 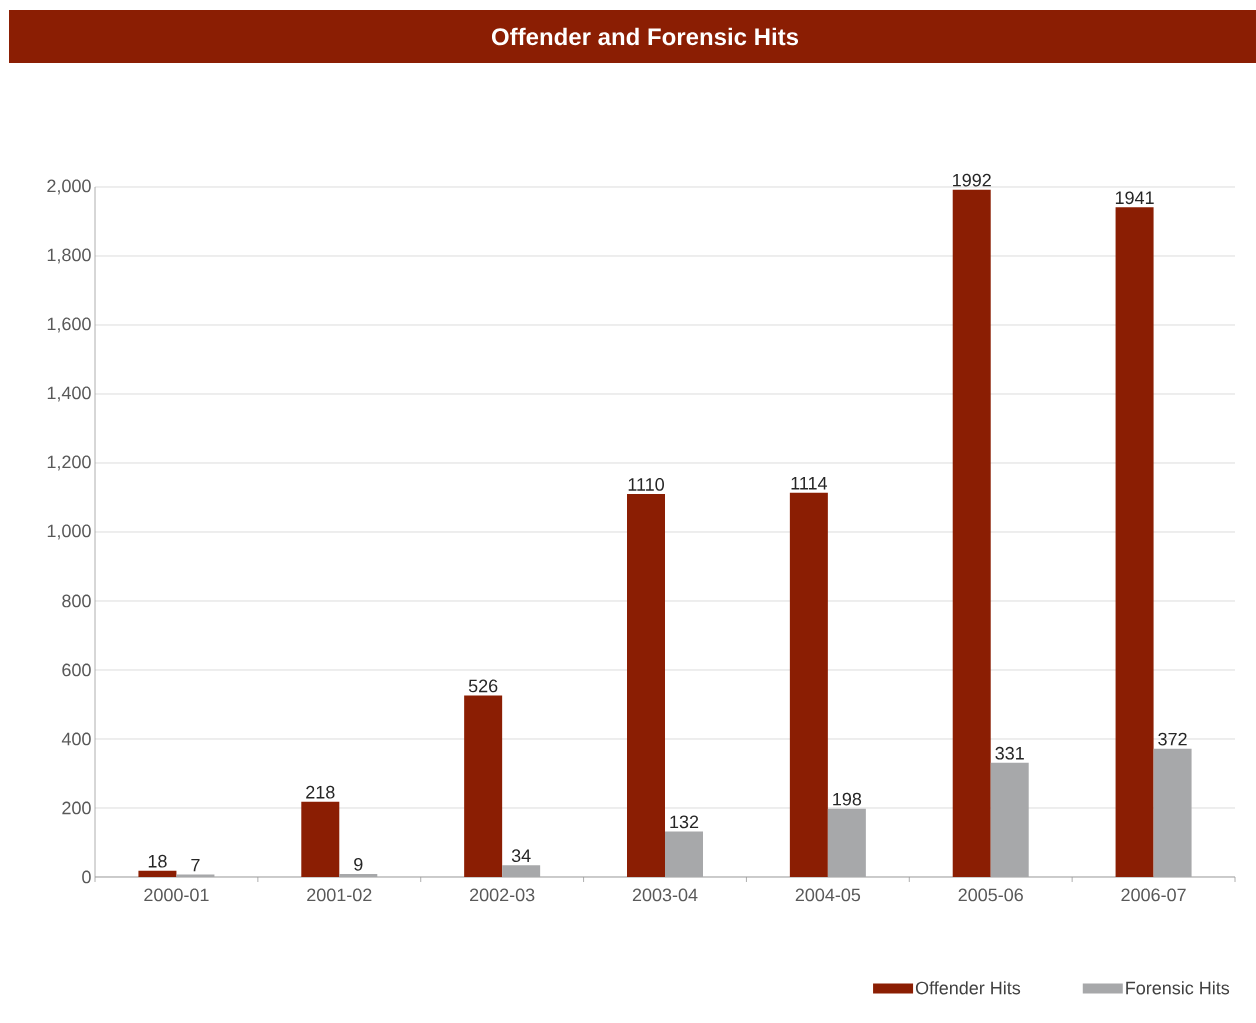 What do you see at coordinates (972, 180) in the screenshot?
I see `data-label: 1992` at bounding box center [972, 180].